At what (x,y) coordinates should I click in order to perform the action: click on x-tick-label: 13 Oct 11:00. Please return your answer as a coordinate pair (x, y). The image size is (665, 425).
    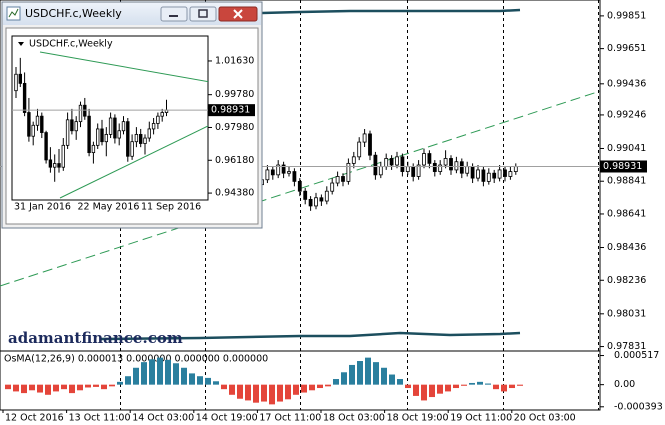
    Looking at the image, I should click on (100, 418).